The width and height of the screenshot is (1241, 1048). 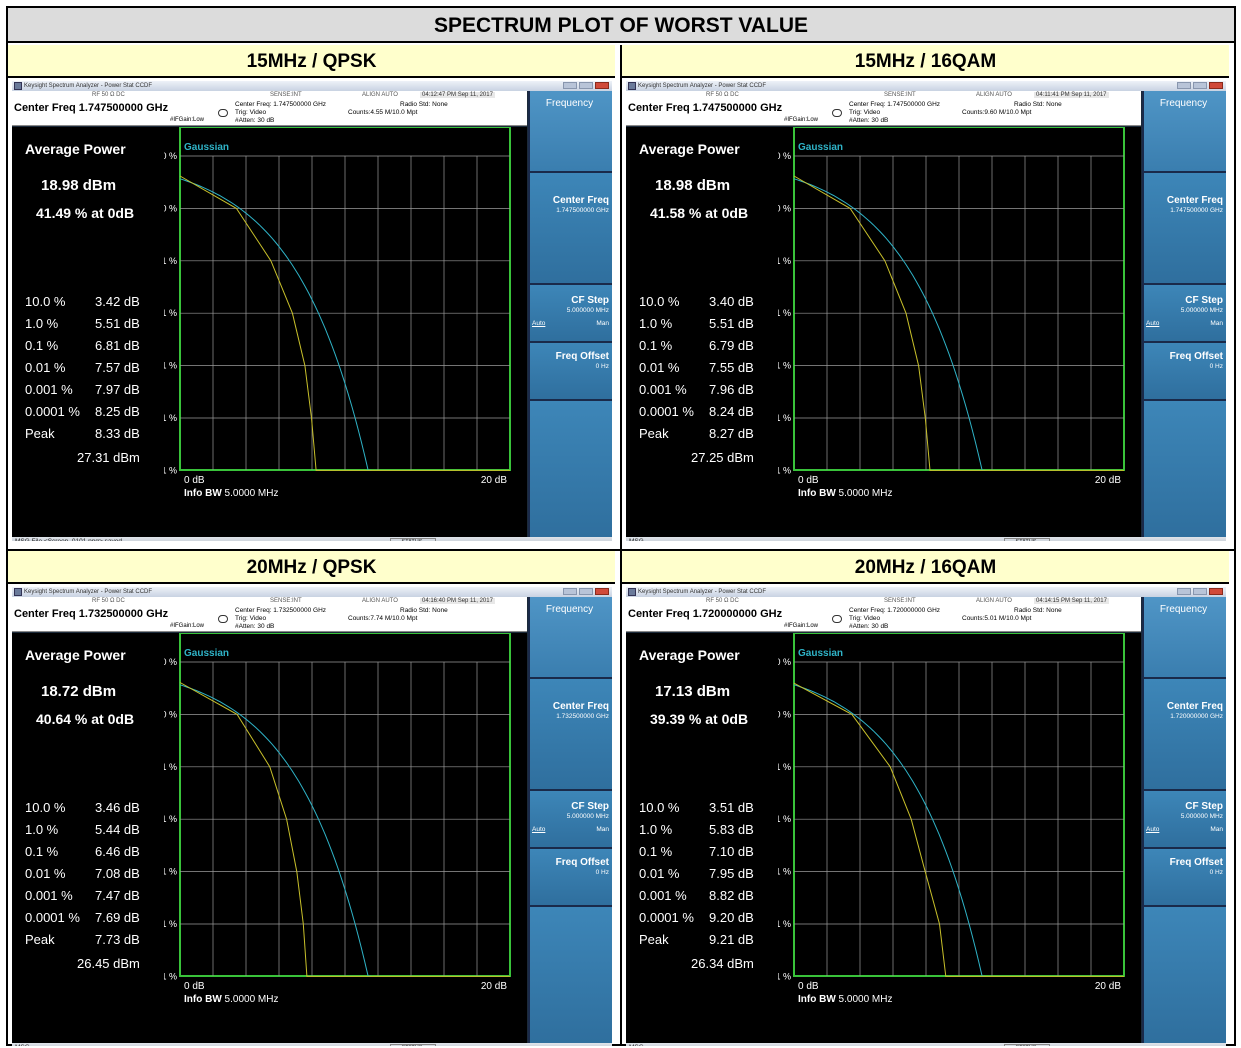 What do you see at coordinates (91, 614) in the screenshot?
I see `center-freq-readout: Center Freq 1.732500000 GHz` at bounding box center [91, 614].